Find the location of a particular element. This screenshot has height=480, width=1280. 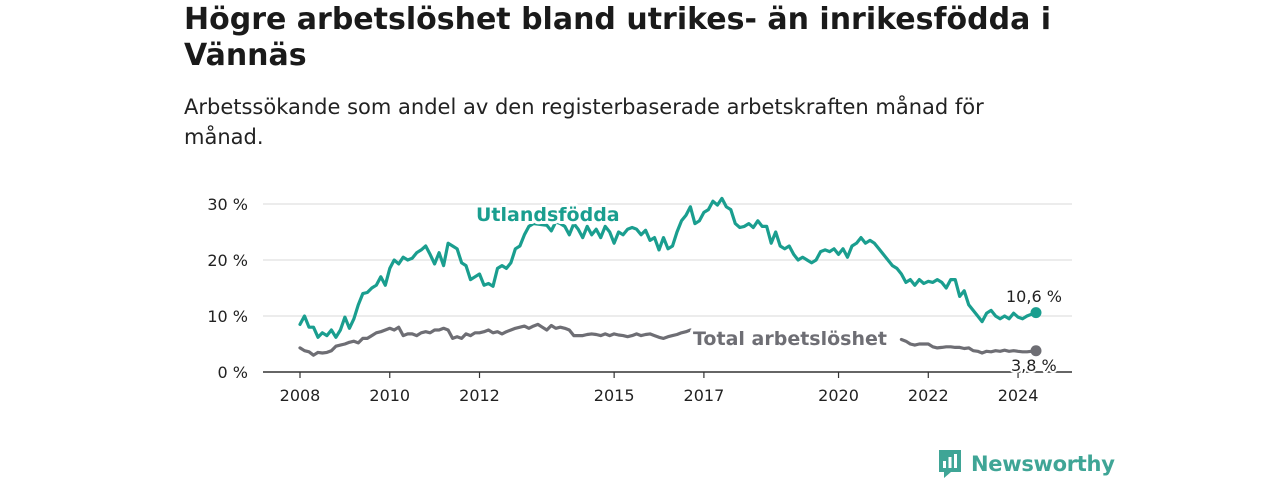

x-axis-ticks: 2008 2010 2012 2015 2017 2020 2022 2024 is located at coordinates (659, 388).